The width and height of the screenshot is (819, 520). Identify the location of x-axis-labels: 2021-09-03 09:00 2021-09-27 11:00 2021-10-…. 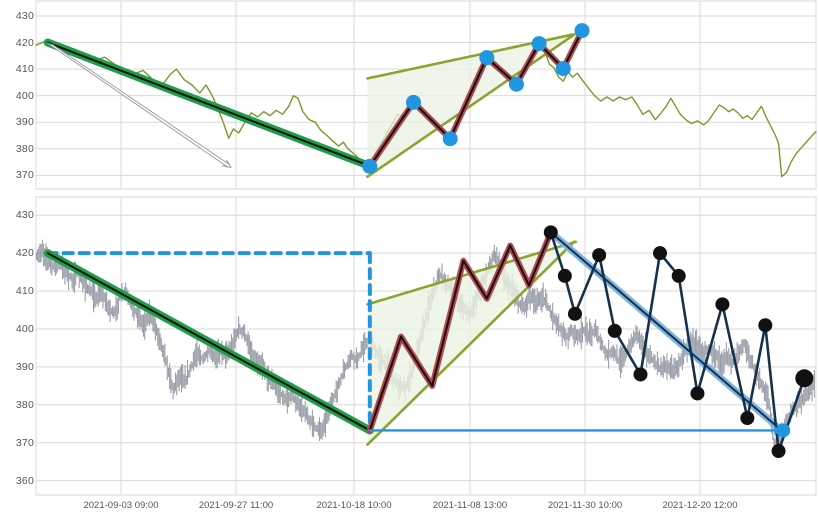
(409, 507).